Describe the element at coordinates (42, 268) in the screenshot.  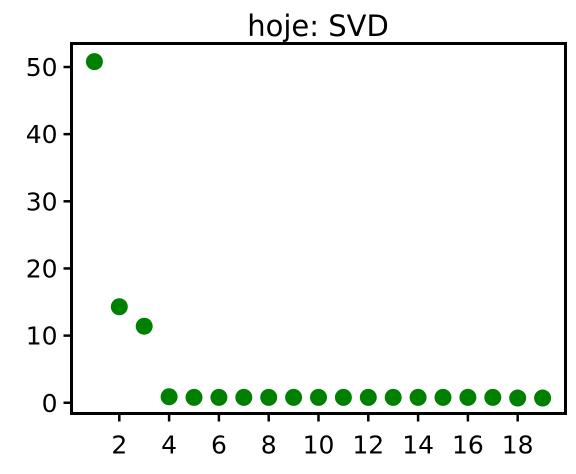
I see `y-tick-label: 20` at that location.